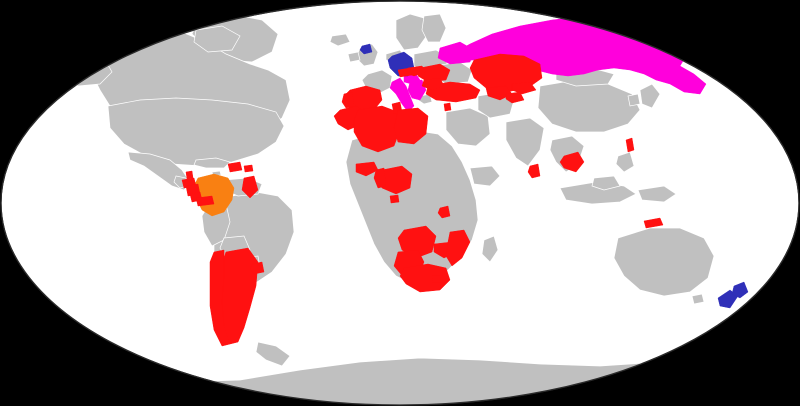  What do you see at coordinates (606, 183) in the screenshot?
I see `country-borneo` at bounding box center [606, 183].